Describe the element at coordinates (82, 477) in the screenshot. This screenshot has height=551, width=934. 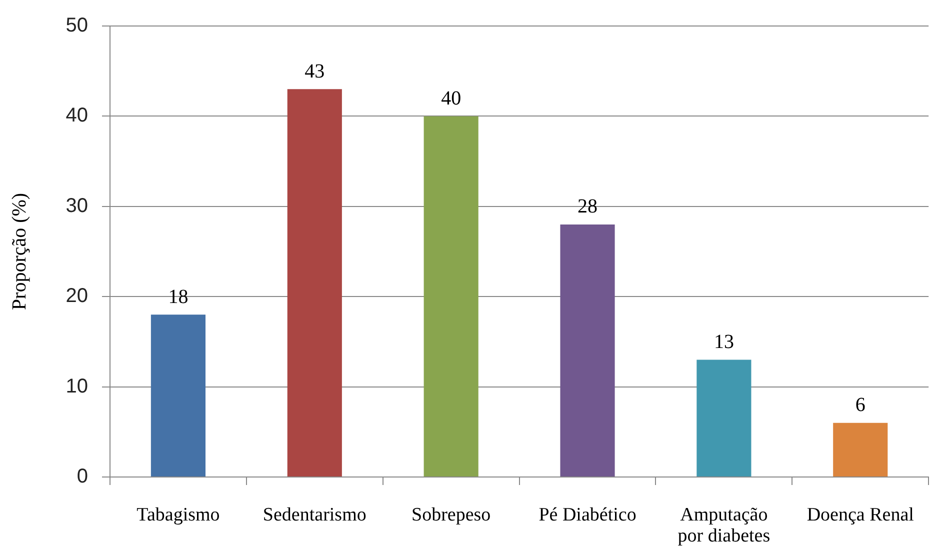
I see `y-tick-label: 0` at that location.